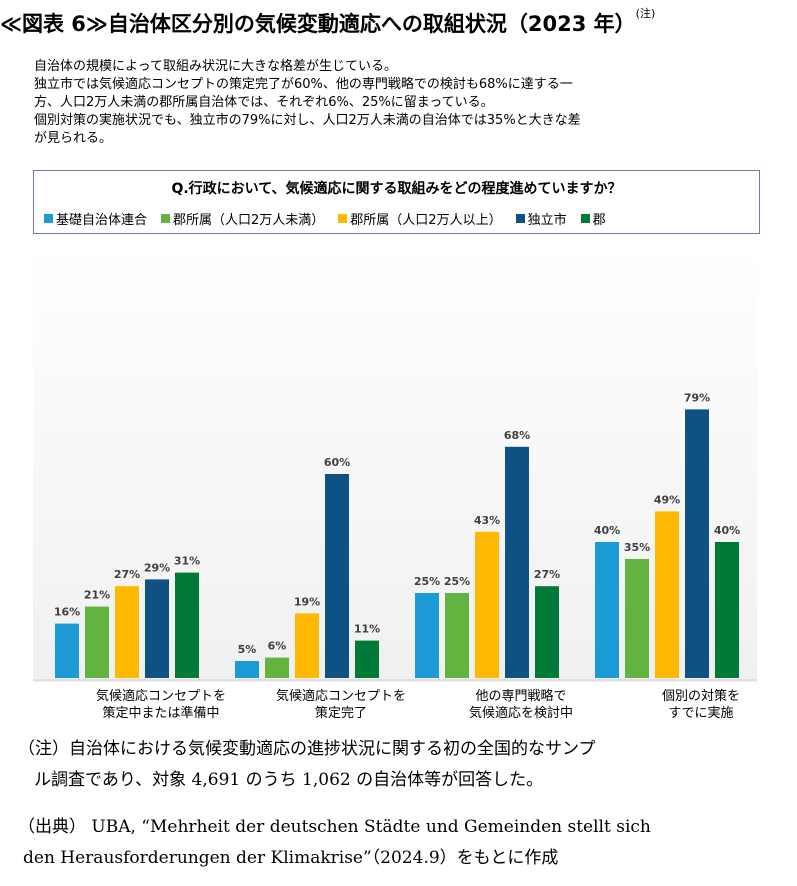 This screenshot has width=797, height=886. I want to click on legend-item: 郡, so click(593, 218).